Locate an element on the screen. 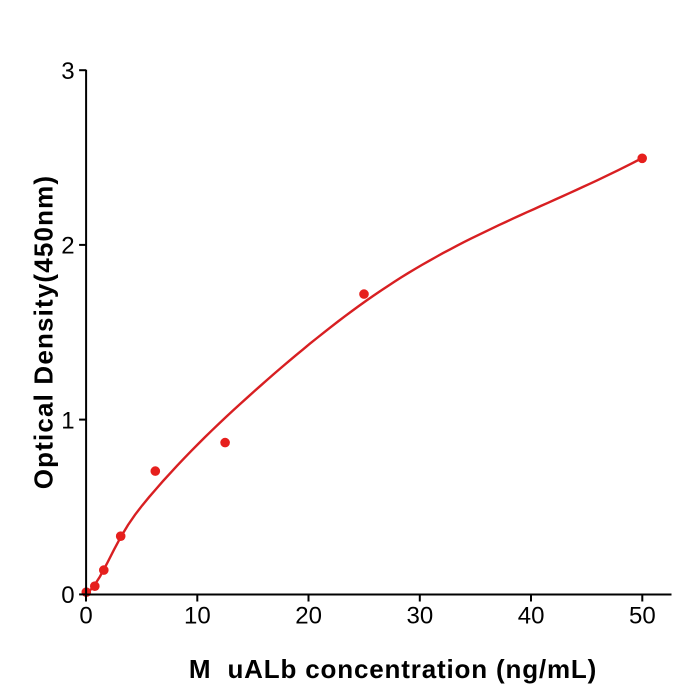  svg-text: 40 is located at coordinates (531, 615).